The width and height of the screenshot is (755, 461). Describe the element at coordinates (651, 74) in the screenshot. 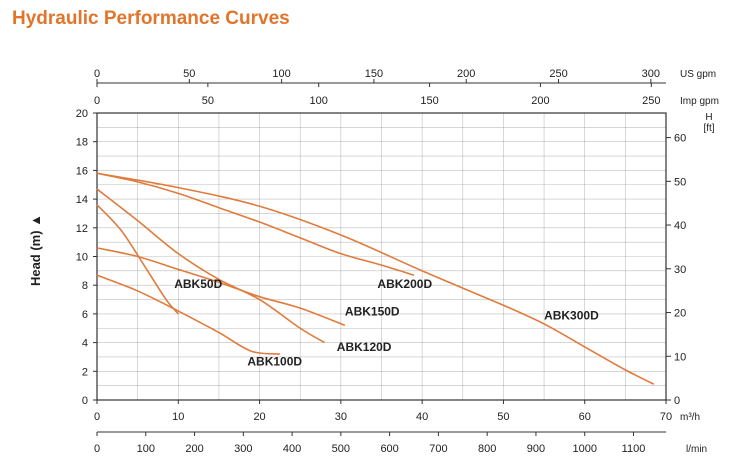

I see `x-usgpm-tick-label: 300` at that location.